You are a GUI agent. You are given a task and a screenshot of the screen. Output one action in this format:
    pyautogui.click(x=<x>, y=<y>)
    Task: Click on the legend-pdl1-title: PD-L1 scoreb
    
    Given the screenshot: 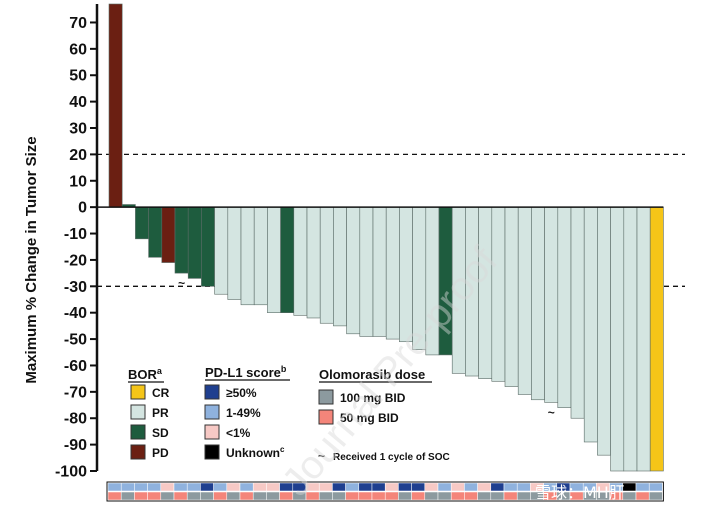 What is the action you would take?
    pyautogui.click(x=246, y=372)
    